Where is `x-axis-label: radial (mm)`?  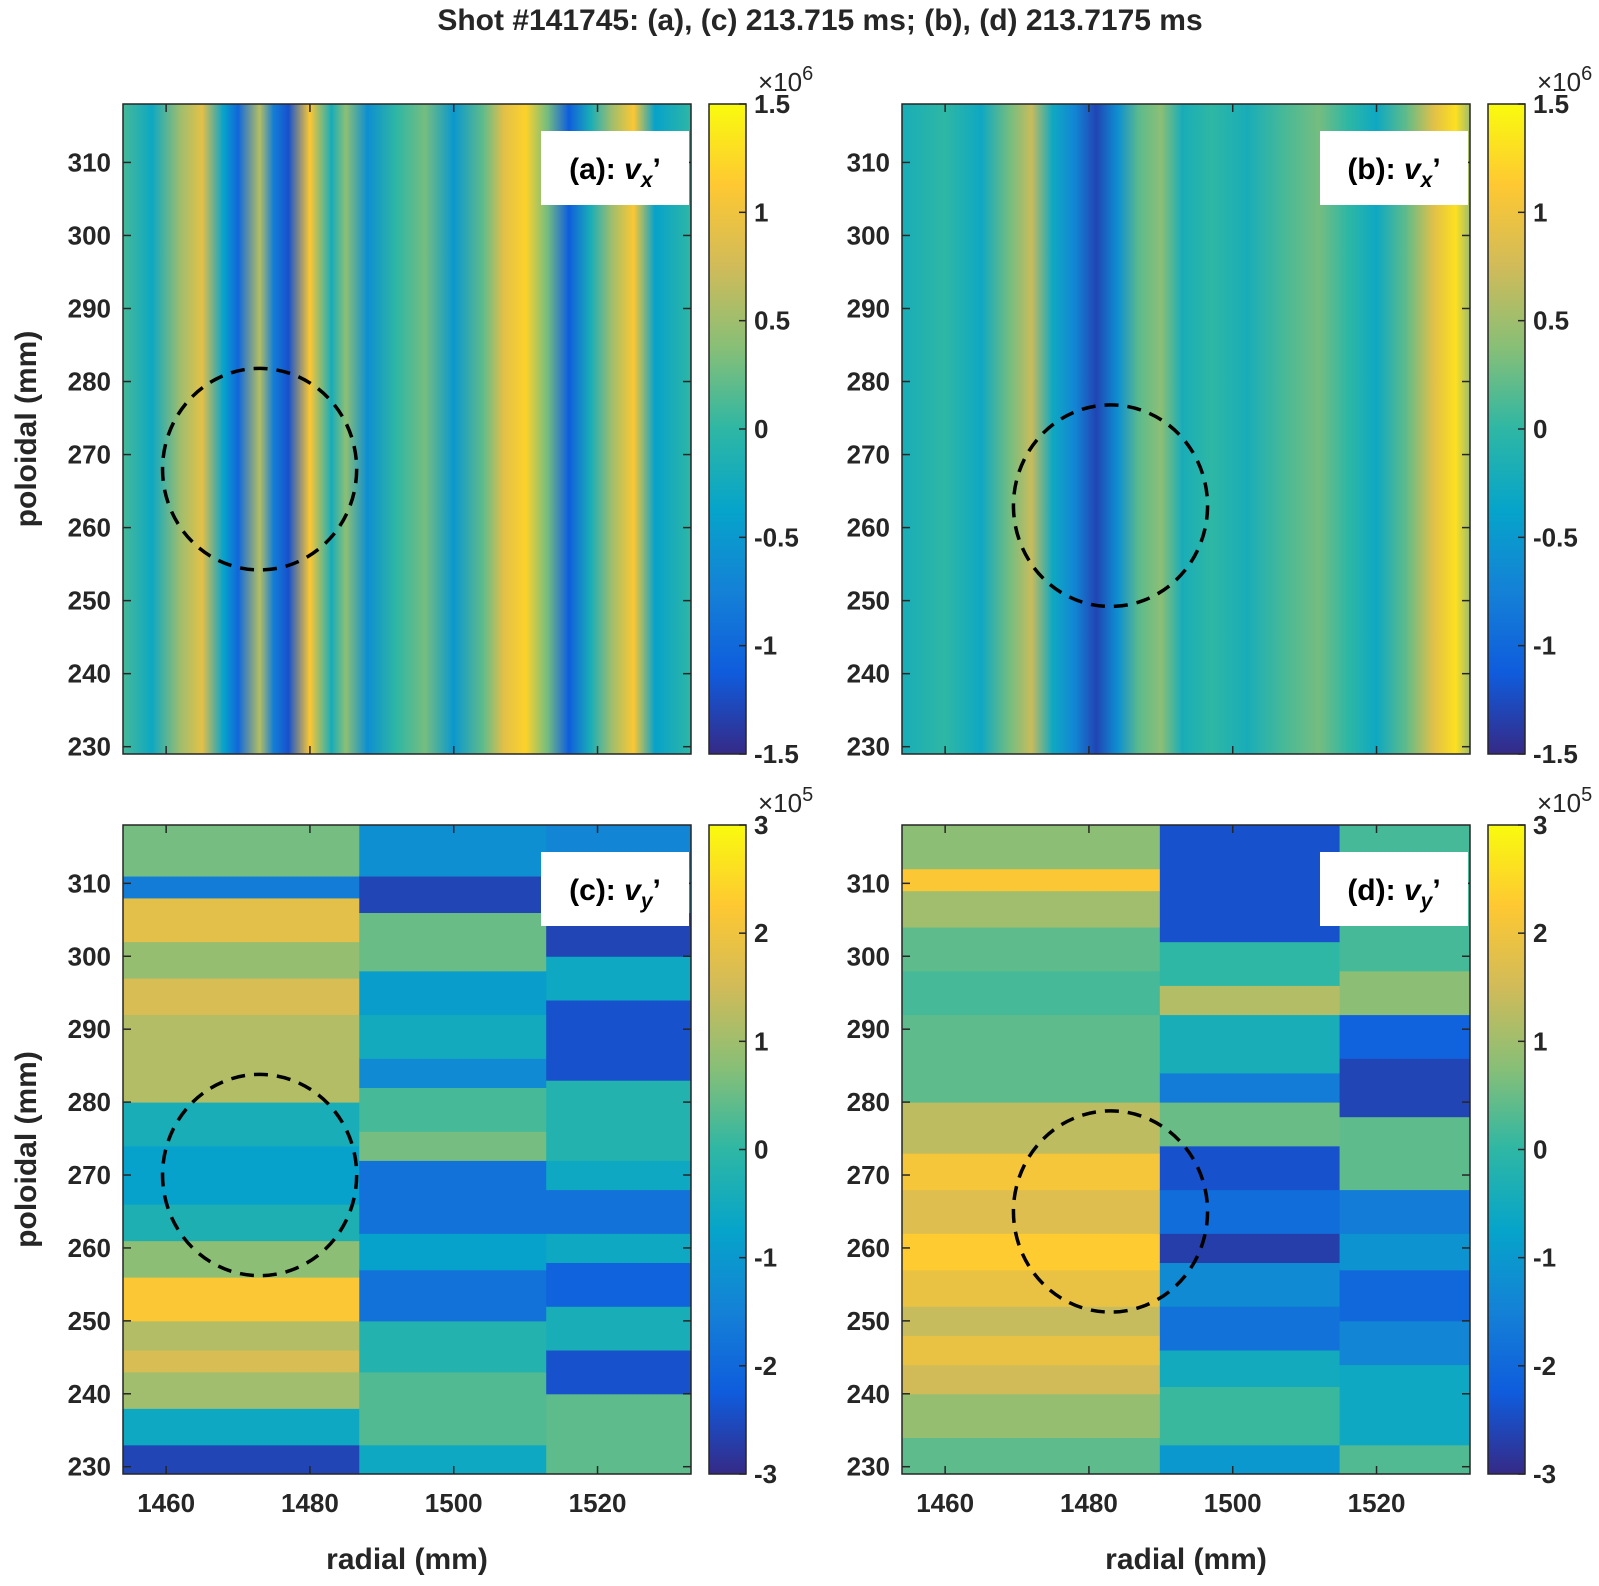 x-axis-label: radial (mm) is located at coordinates (1186, 1559).